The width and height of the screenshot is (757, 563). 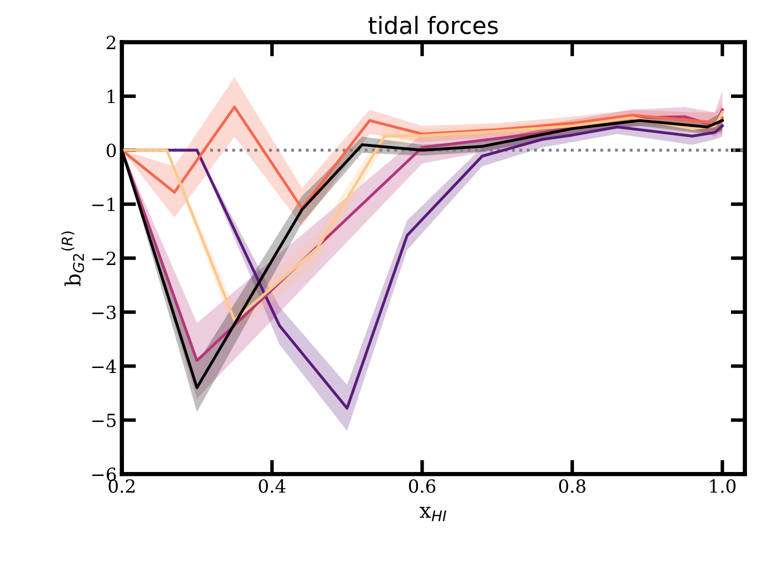 What do you see at coordinates (104, 313) in the screenshot?
I see `y-tick-label: −3` at bounding box center [104, 313].